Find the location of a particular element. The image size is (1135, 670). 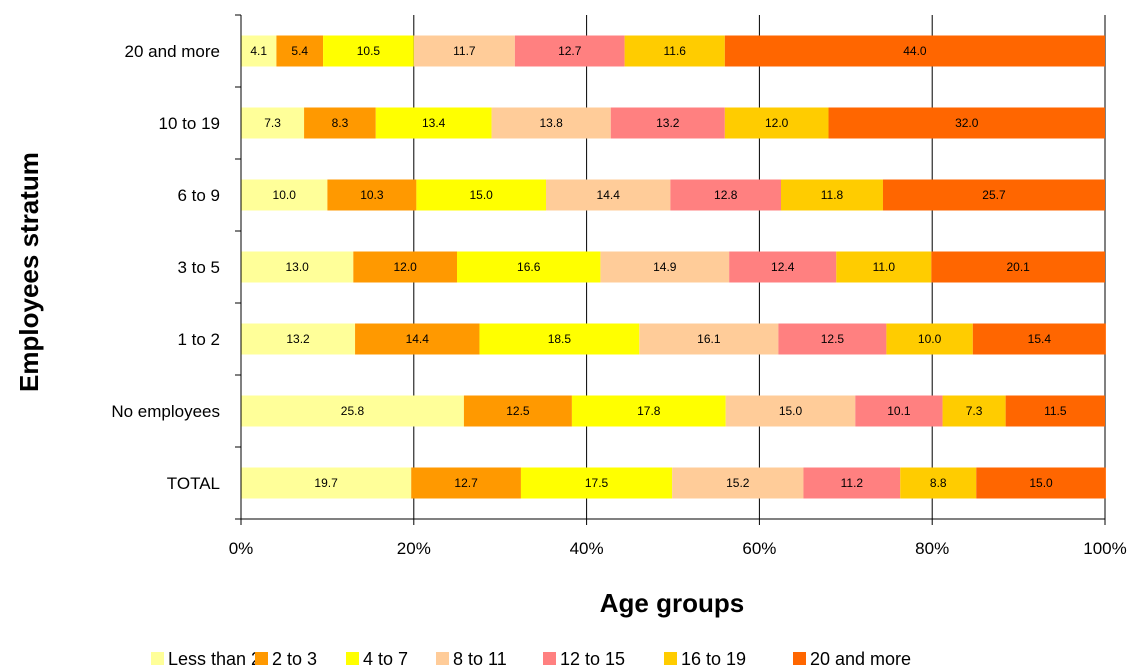

data-label: 10.5 is located at coordinates (369, 51).